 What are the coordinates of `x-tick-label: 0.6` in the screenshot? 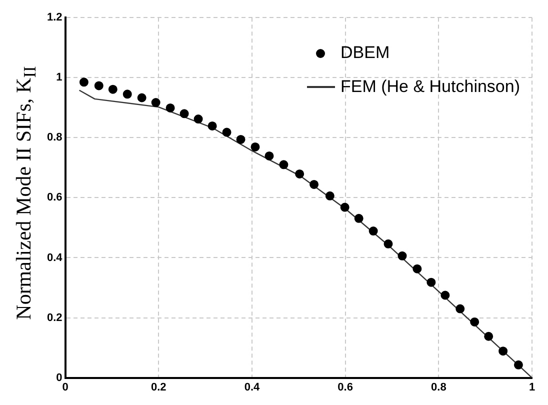 It's located at (345, 387).